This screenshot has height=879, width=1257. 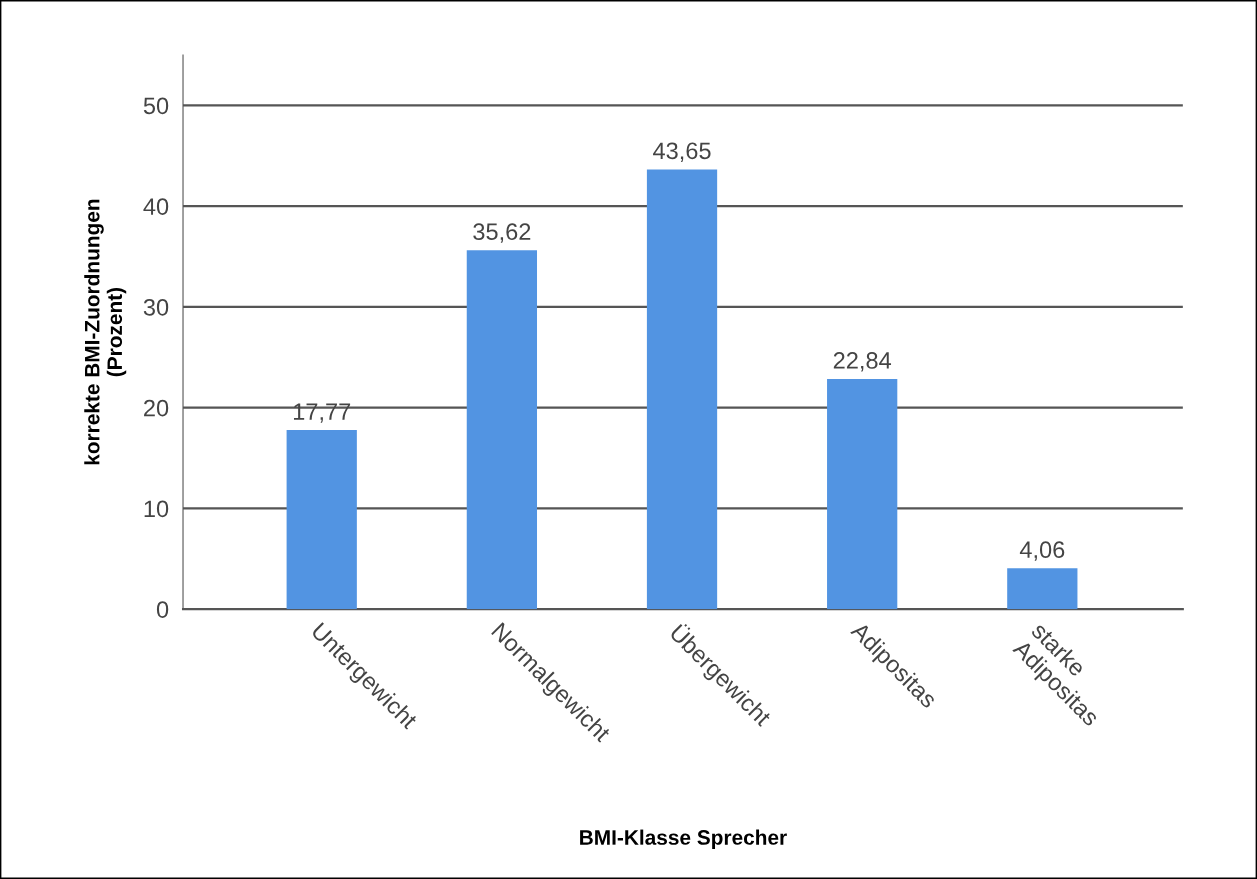 What do you see at coordinates (862, 362) in the screenshot?
I see `data-label: 22,84` at bounding box center [862, 362].